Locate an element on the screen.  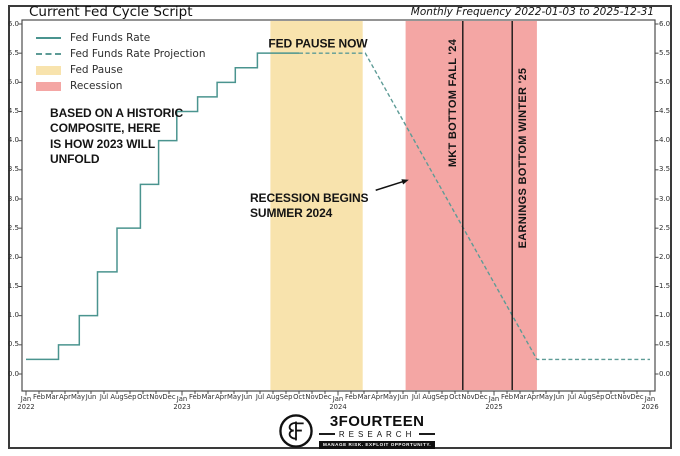
annotation-recession_begins: RECESSION BEGINS SUMMER 2024 is located at coordinates (309, 205).